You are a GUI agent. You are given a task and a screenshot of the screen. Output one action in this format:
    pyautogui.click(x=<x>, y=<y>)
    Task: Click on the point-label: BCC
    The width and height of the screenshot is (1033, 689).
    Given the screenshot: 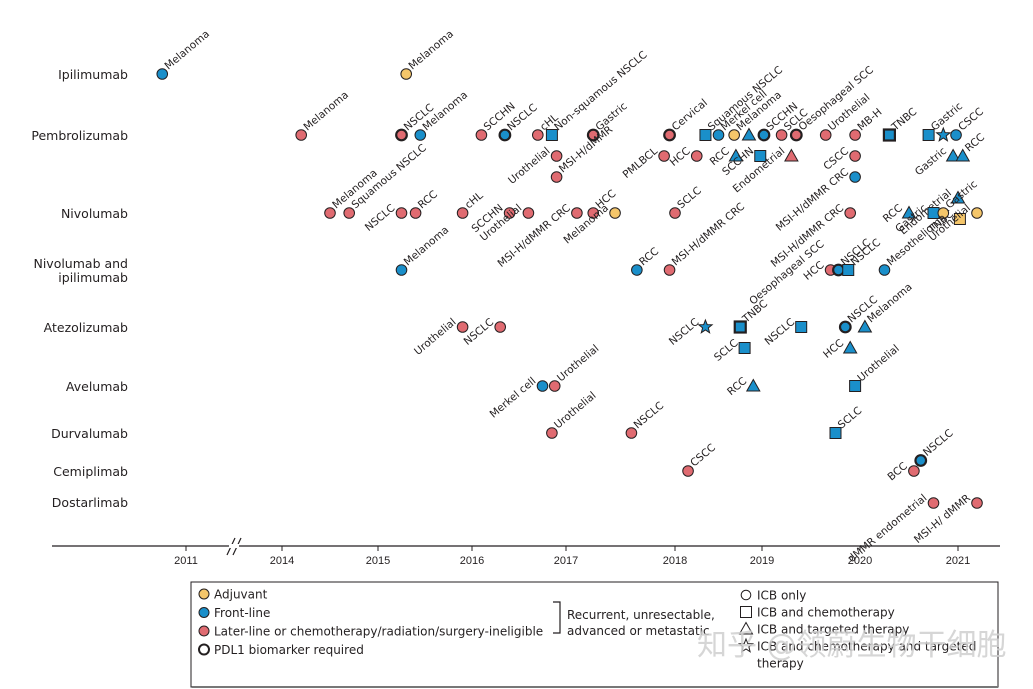 What is the action you would take?
    pyautogui.click(x=898, y=471)
    